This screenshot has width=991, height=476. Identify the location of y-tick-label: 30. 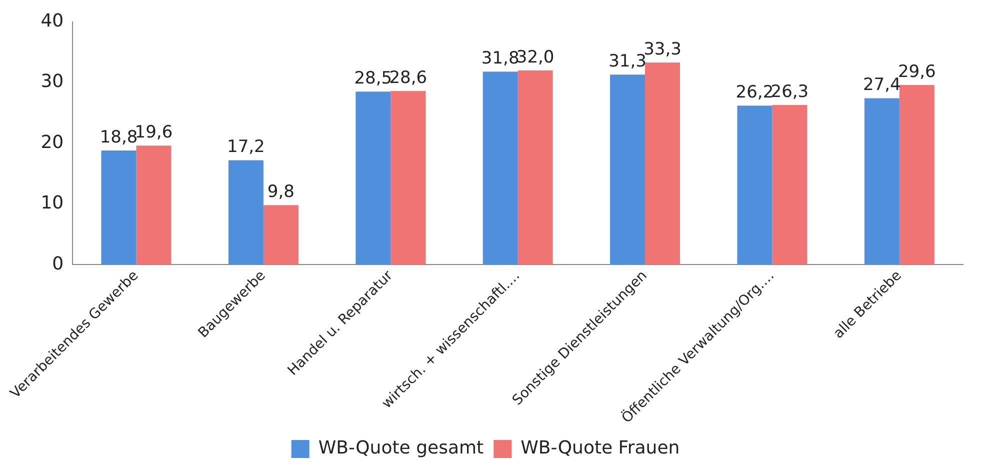
(52, 81).